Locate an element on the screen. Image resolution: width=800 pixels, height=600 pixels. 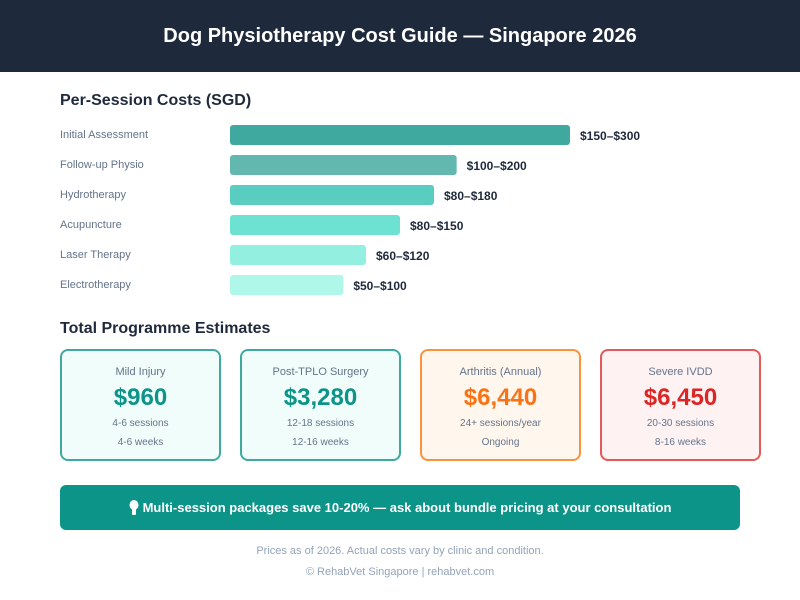
bar-value-label: $50–$100 is located at coordinates (380, 286).